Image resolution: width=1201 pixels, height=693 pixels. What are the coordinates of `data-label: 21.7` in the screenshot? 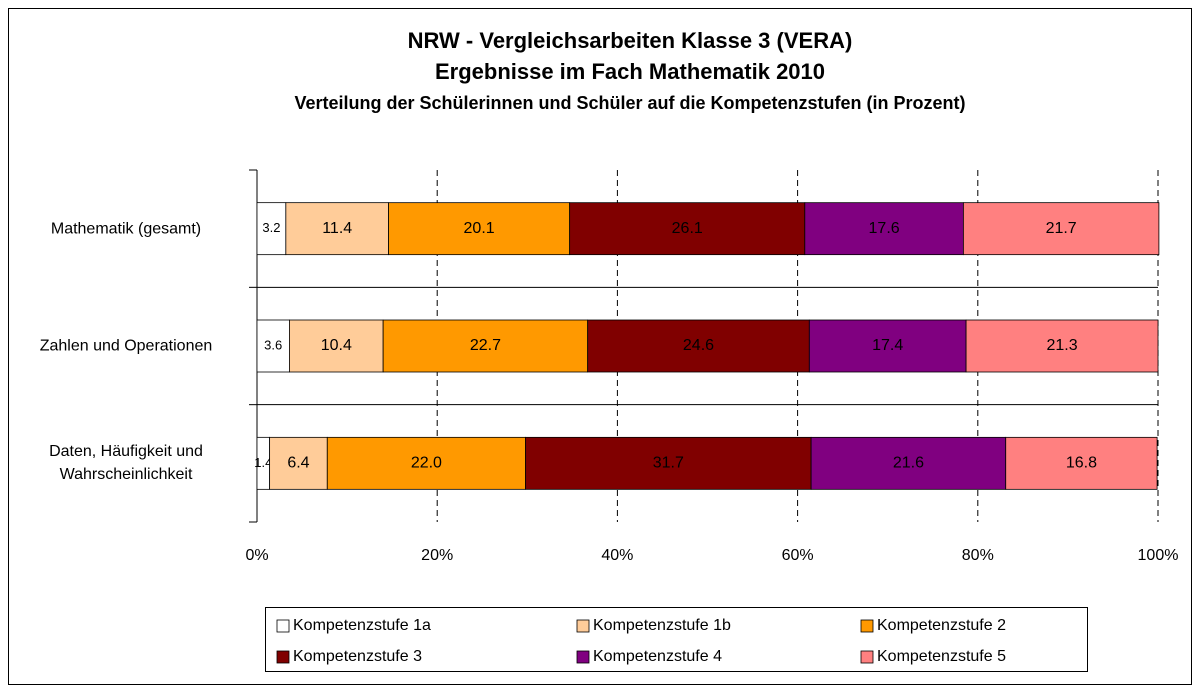 It's located at (1061, 228).